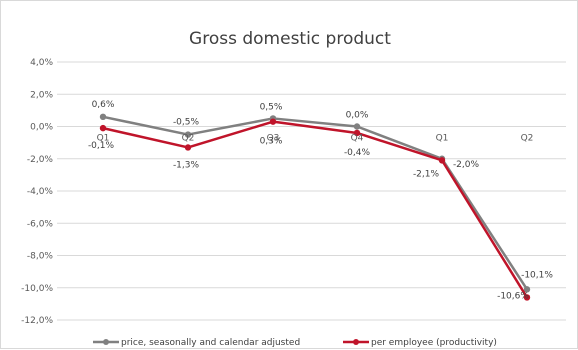  Describe the element at coordinates (40, 160) in the screenshot. I see `y-tick-label: -2,0%` at that location.